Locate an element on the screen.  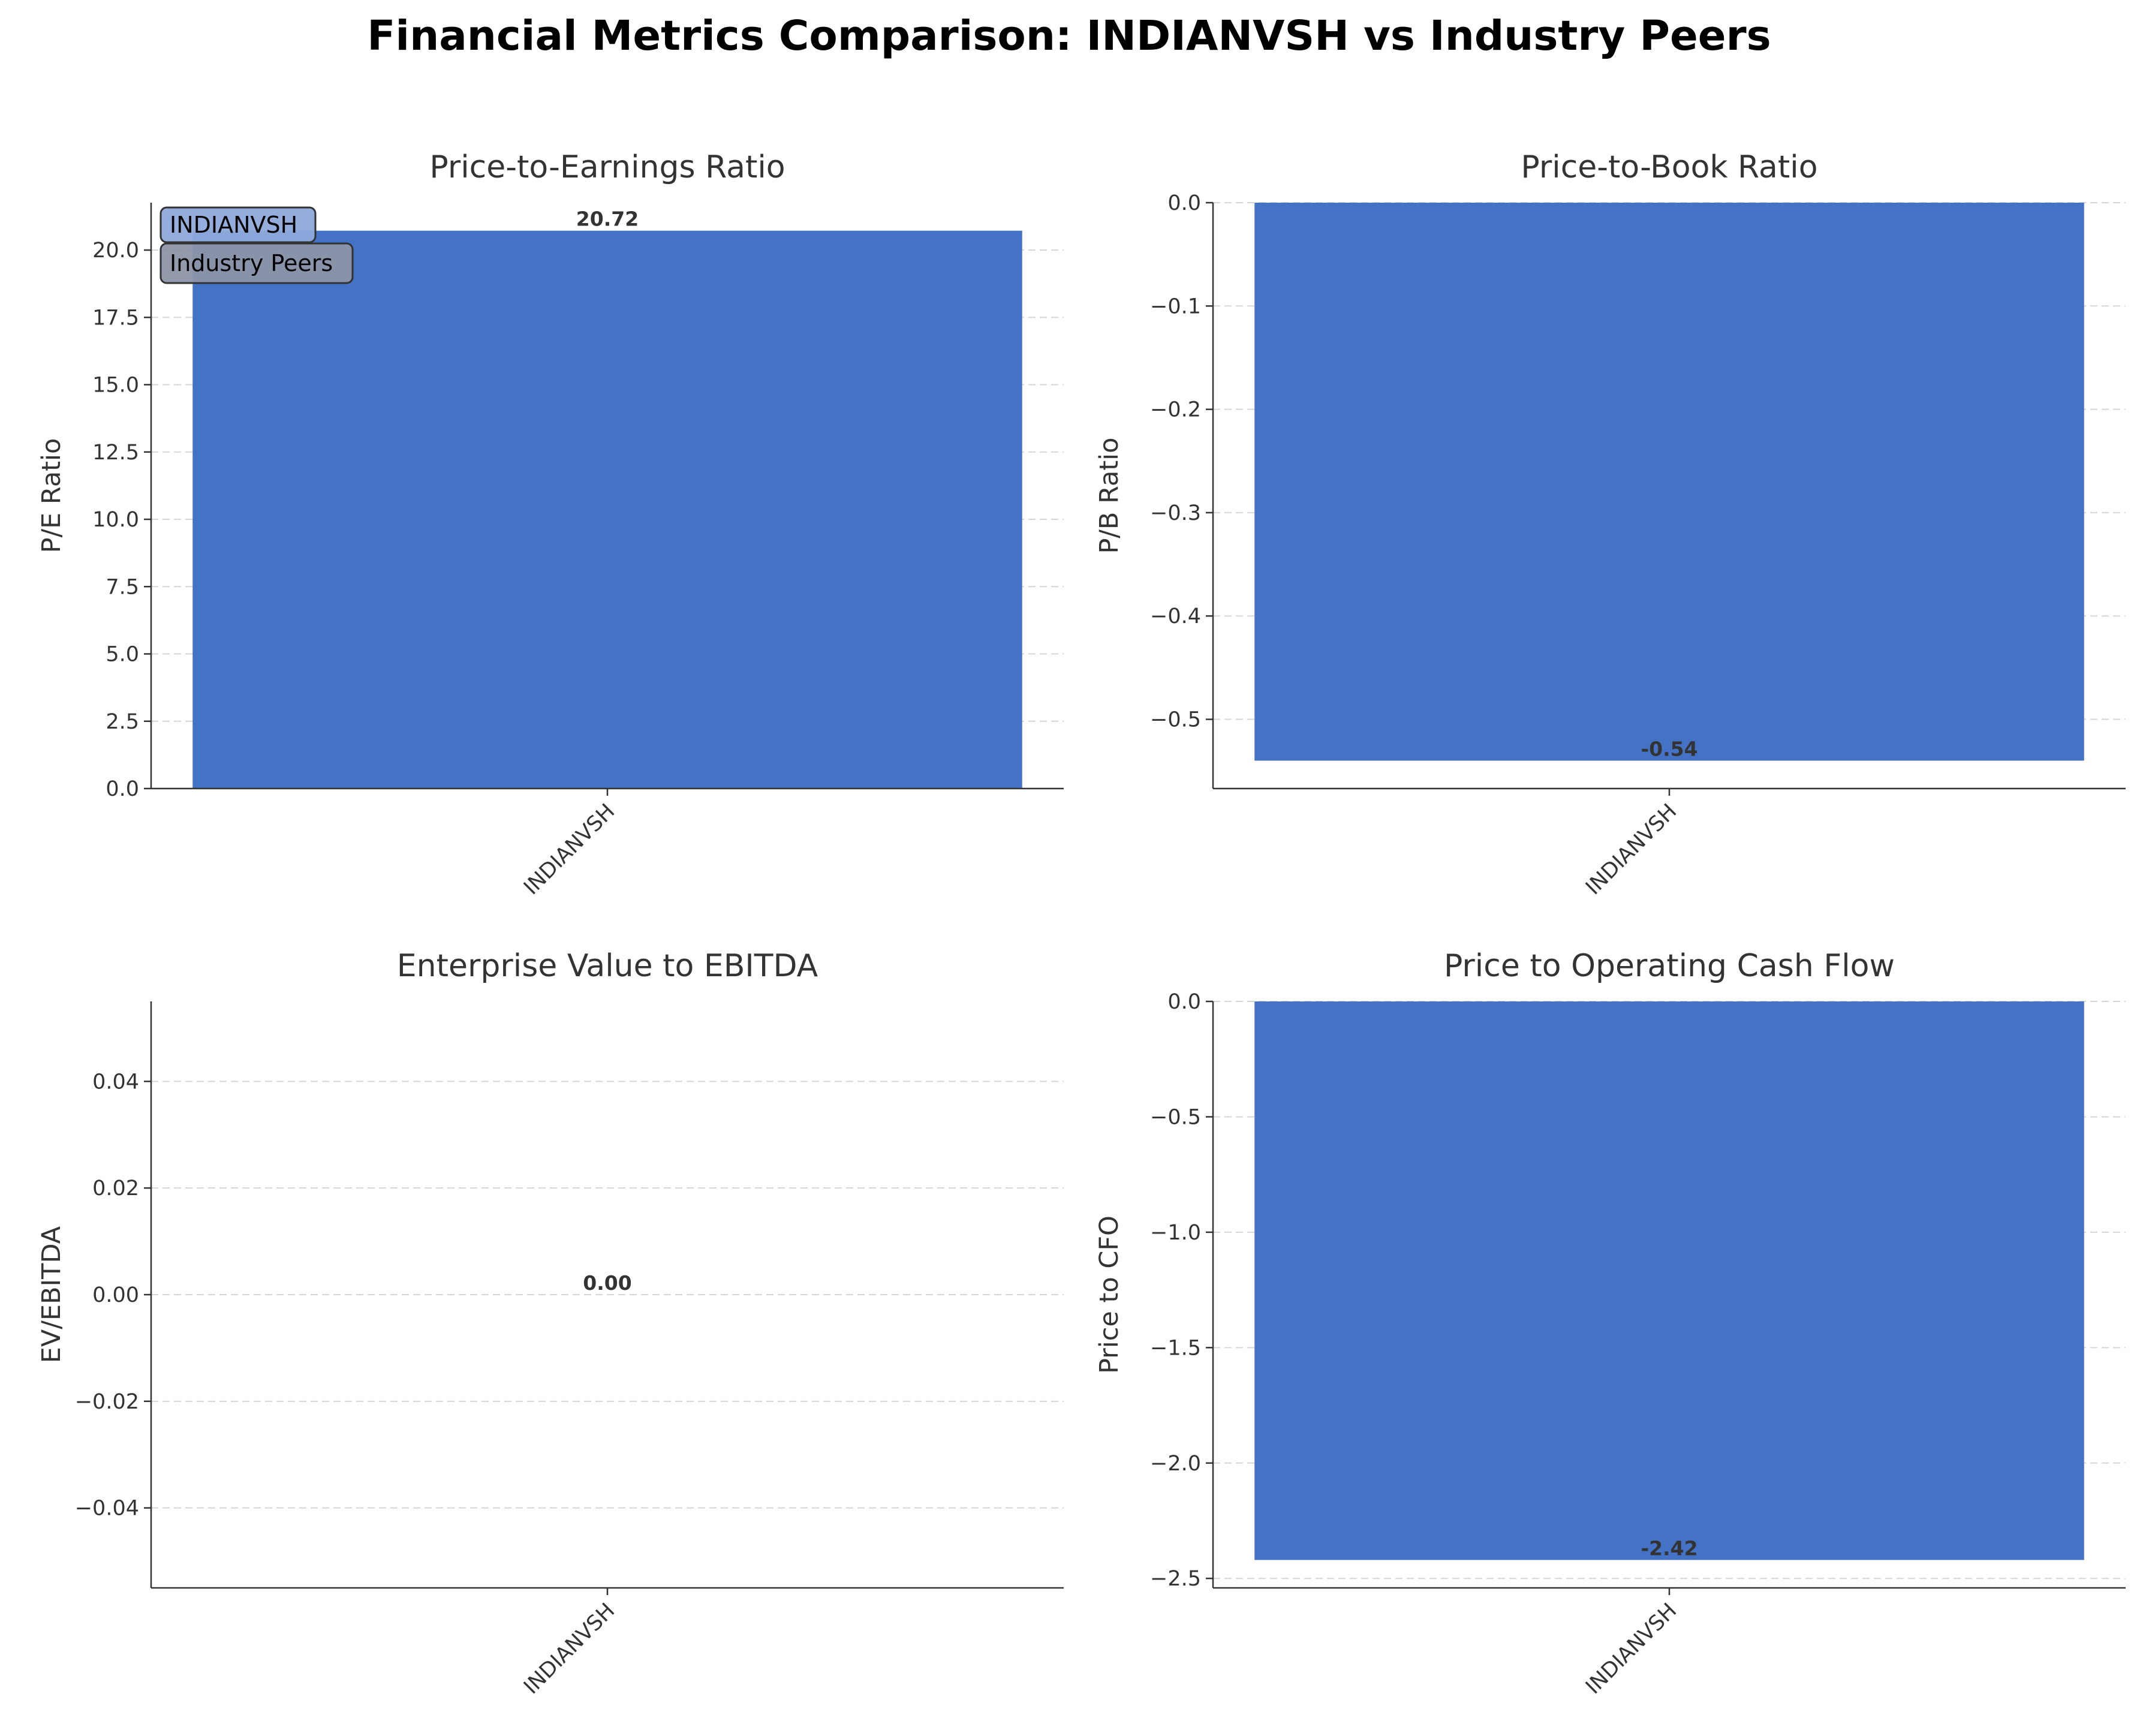
y-tick-label: 17.5 is located at coordinates (115, 318).